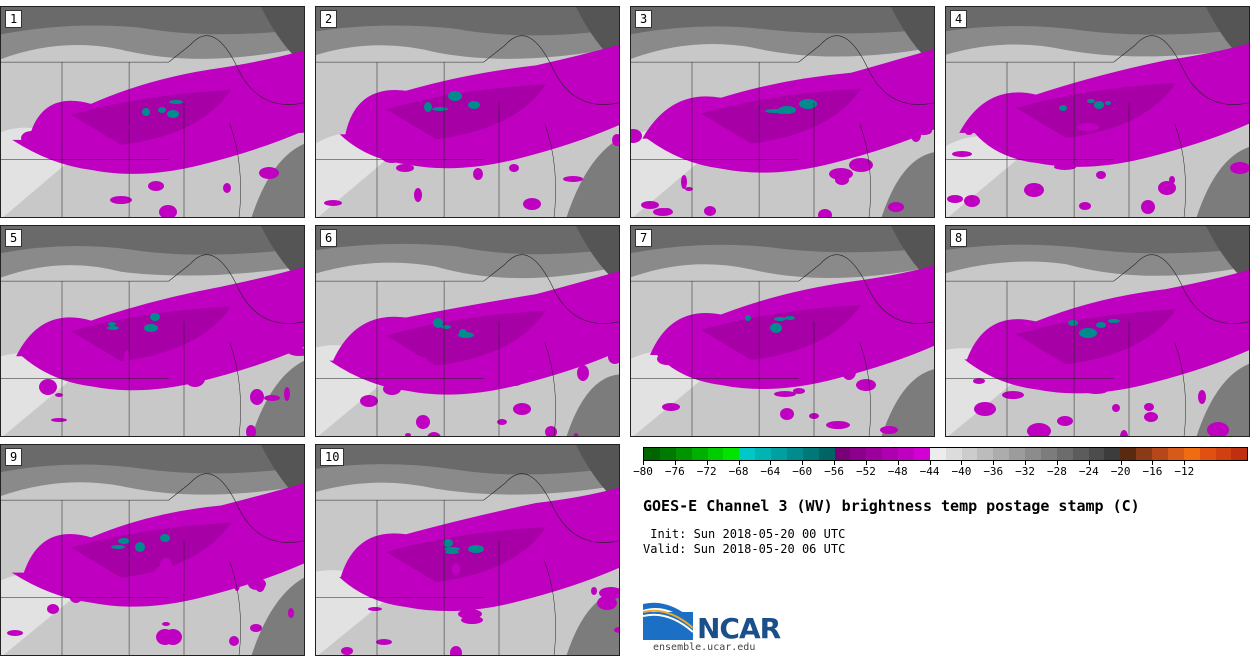 The image size is (1260, 657). What do you see at coordinates (14, 19) in the screenshot?
I see `panel-number-label: 1` at bounding box center [14, 19].